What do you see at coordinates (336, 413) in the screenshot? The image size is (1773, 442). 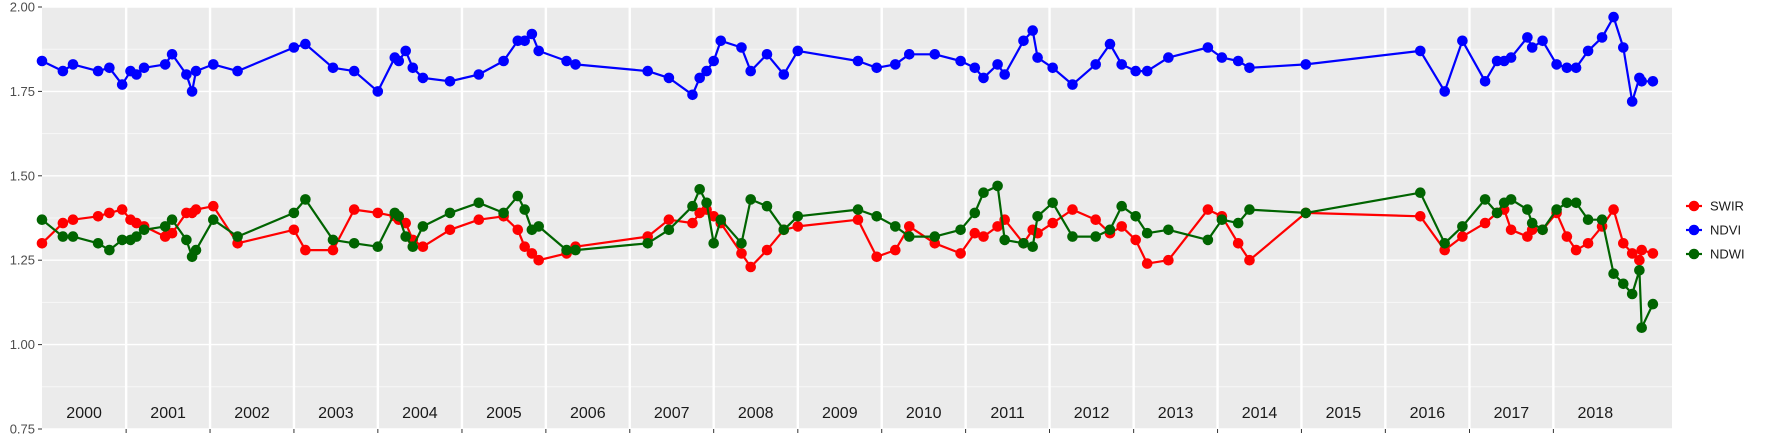 I see `year-label: 2003` at bounding box center [336, 413].